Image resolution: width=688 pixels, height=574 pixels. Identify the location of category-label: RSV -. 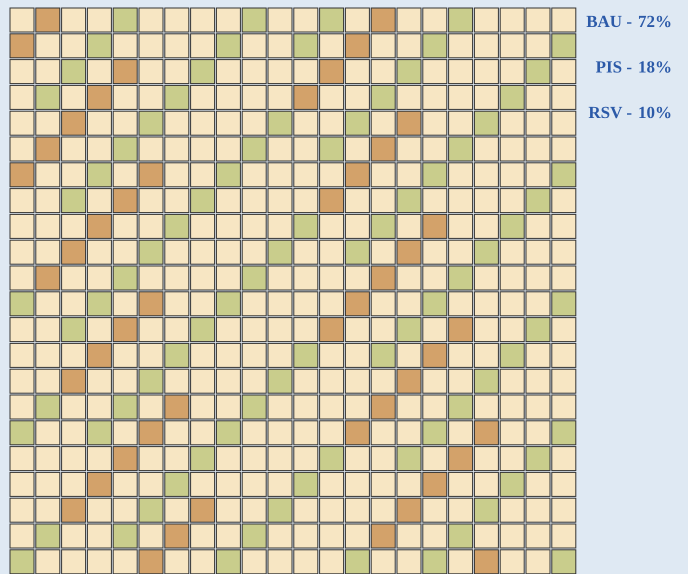
(610, 112).